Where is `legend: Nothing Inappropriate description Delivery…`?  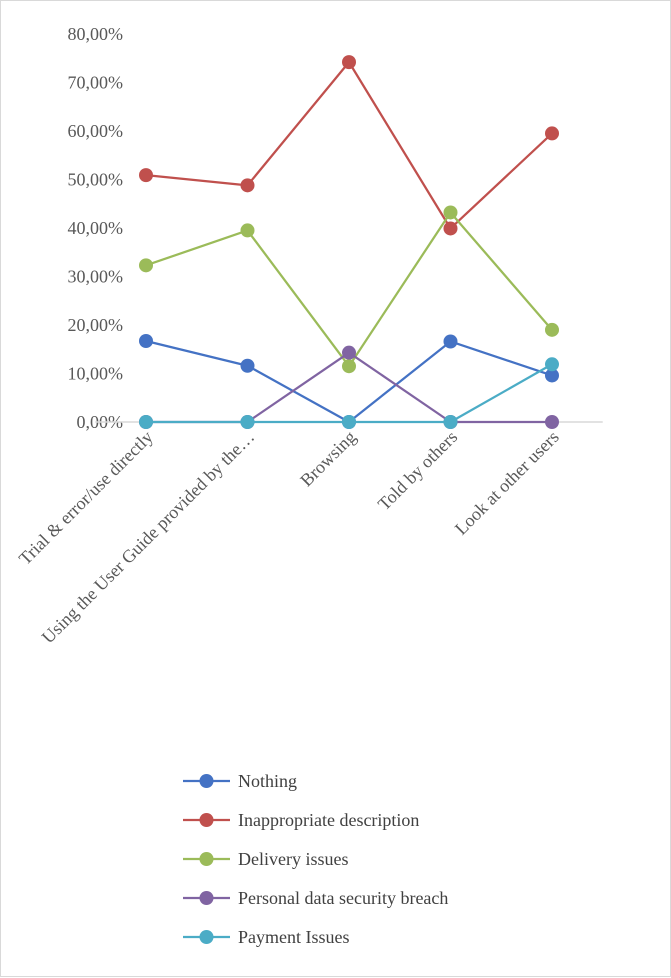
legend: Nothing Inappropriate description Delivery… is located at coordinates (315, 859).